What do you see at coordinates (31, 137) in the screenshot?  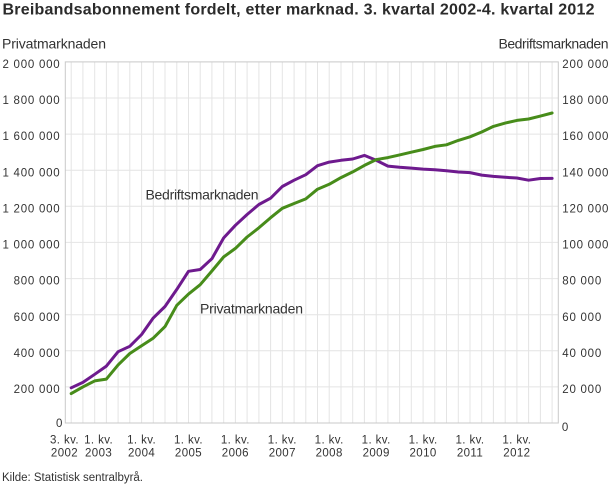 I see `svg-text: 1 600 000` at bounding box center [31, 137].